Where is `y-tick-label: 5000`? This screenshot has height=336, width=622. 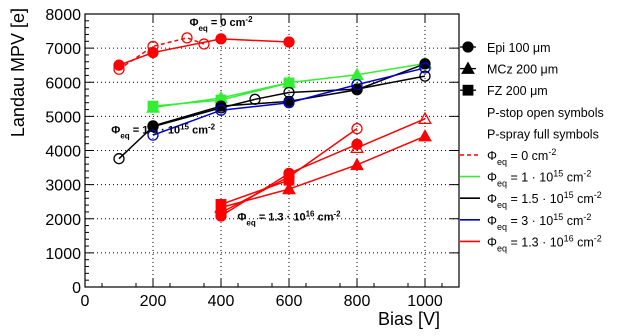
y-tick-label: 5000 is located at coordinates (63, 117).